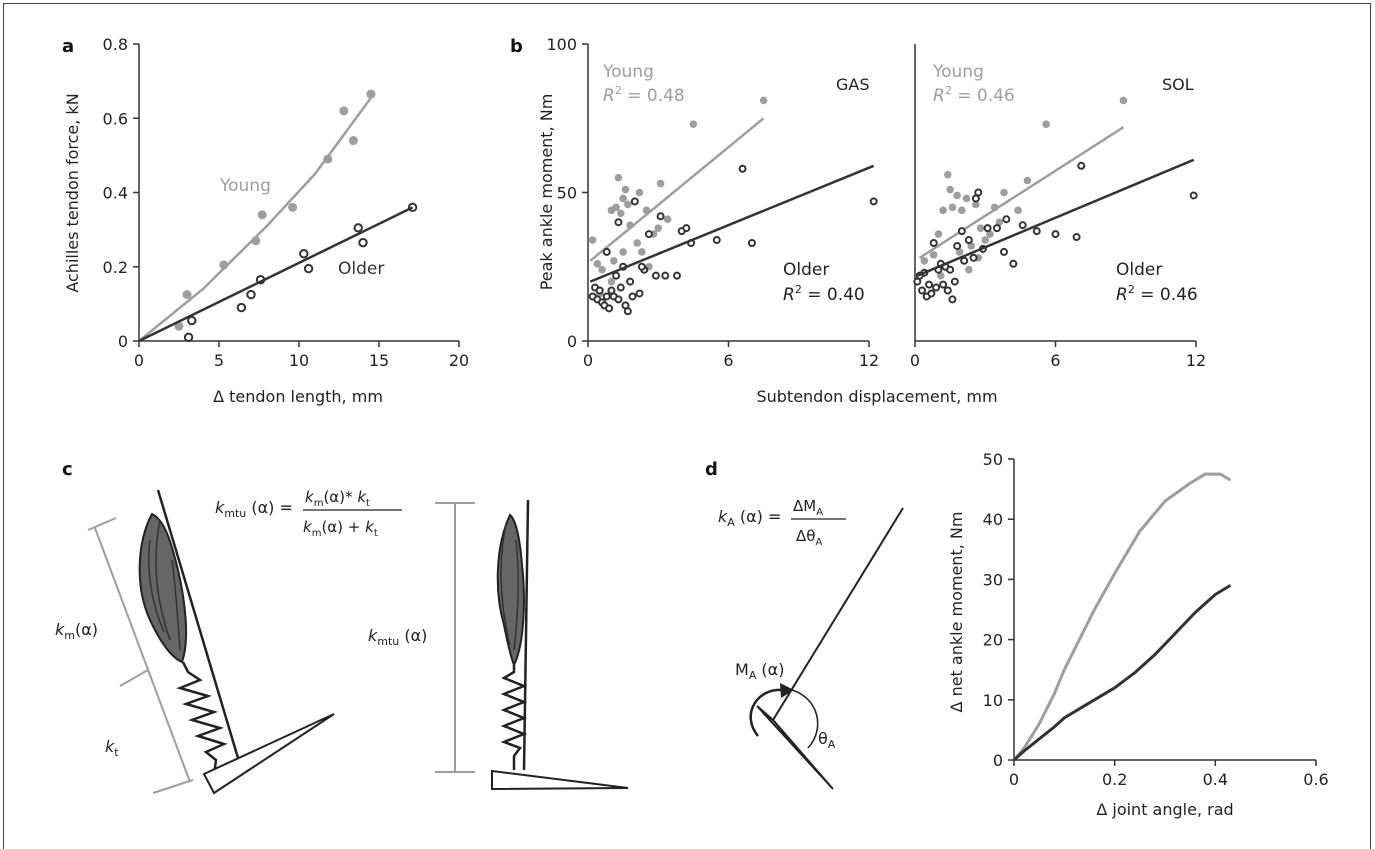 The width and height of the screenshot is (1375, 849). I want to click on x-tick-label: 12, so click(869, 360).